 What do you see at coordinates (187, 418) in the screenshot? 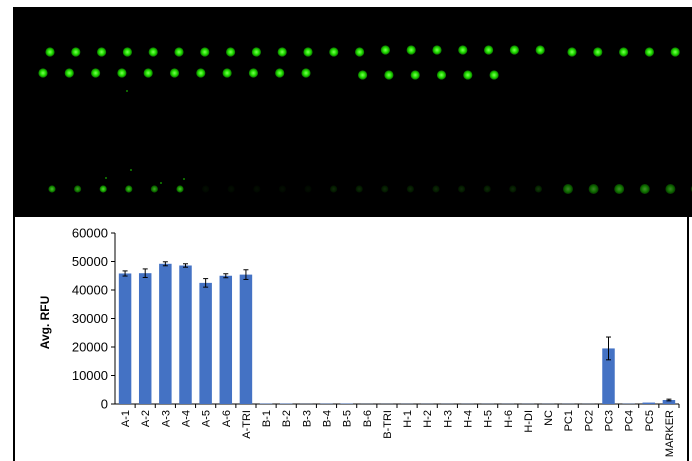
I see `x-tick-label: A-4` at bounding box center [187, 418].